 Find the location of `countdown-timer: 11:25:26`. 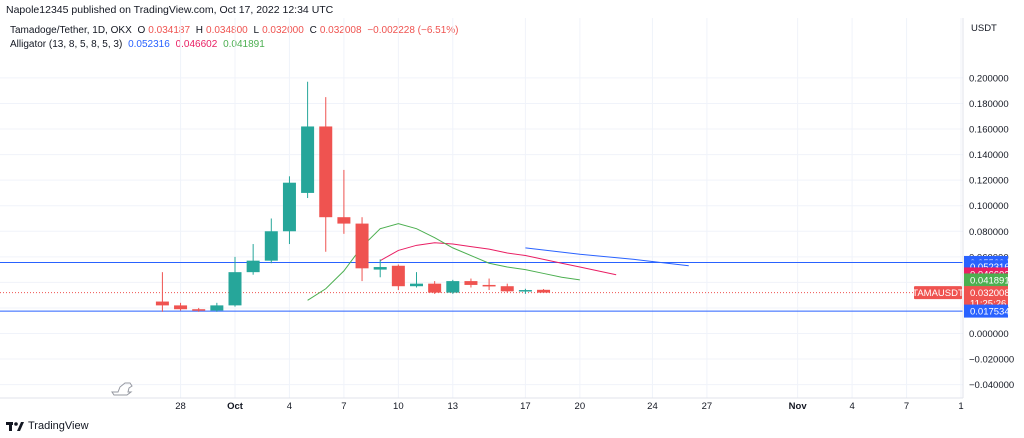

countdown-timer: 11:25:26 is located at coordinates (988, 304).